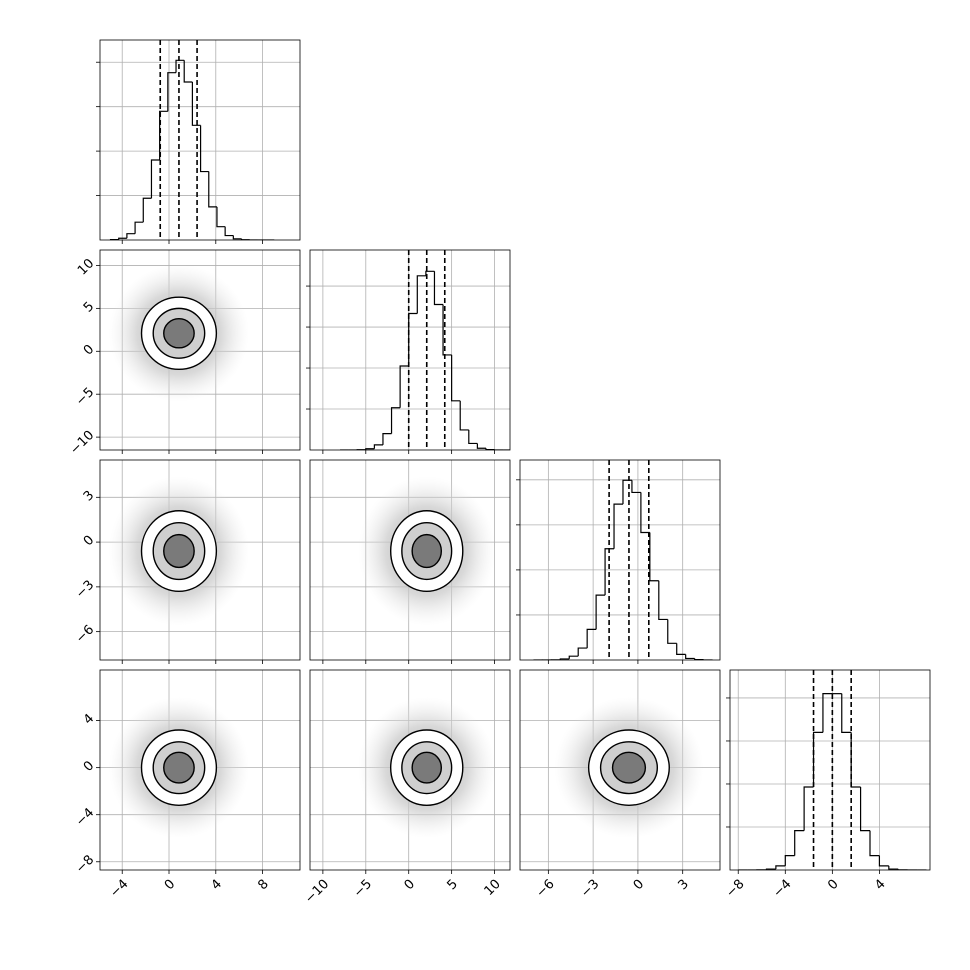 The width and height of the screenshot is (970, 970). Describe the element at coordinates (263, 885) in the screenshot. I see `x-tick-label: 8` at that location.